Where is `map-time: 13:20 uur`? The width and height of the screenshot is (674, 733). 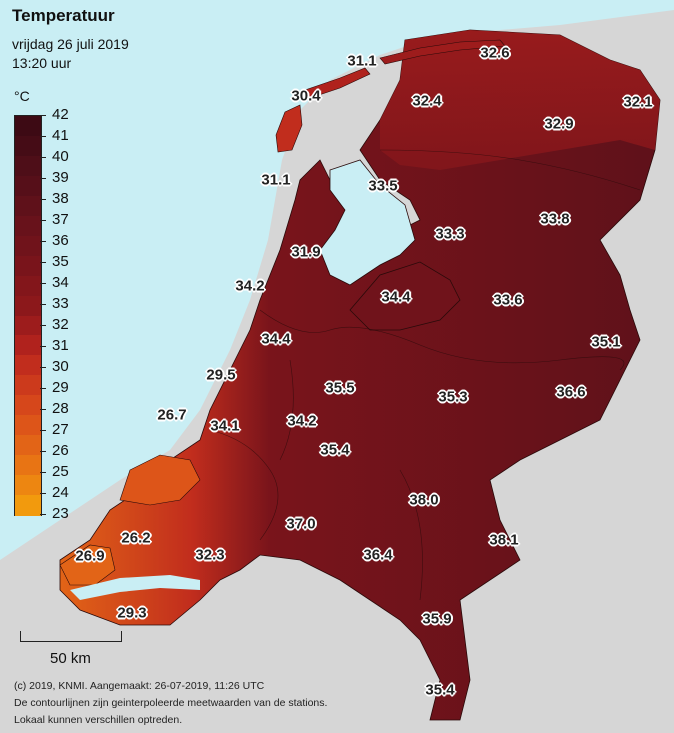
map-time: 13:20 uur is located at coordinates (42, 63).